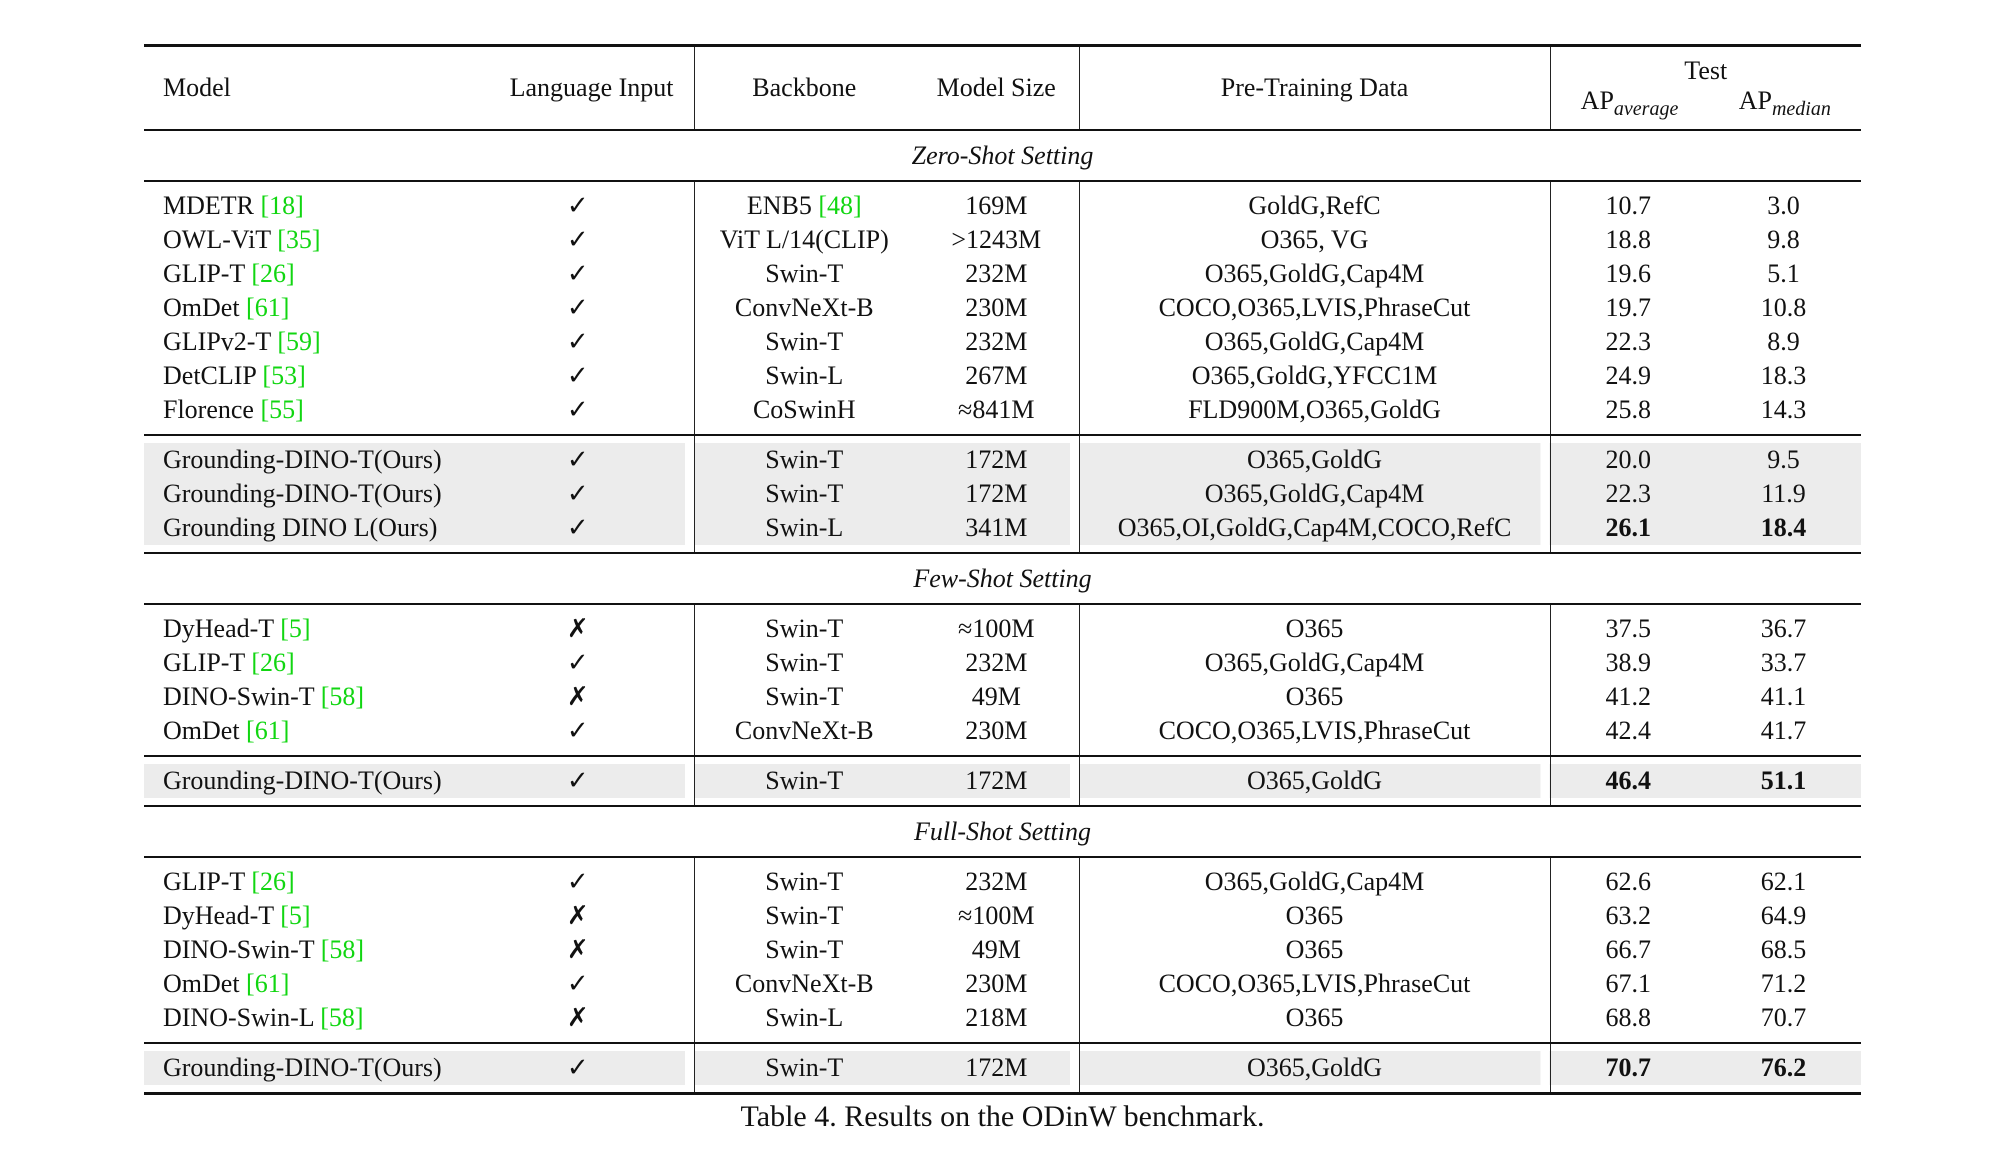 The height and width of the screenshot is (1154, 2005). Describe the element at coordinates (1783, 983) in the screenshot. I see `ap-median: 71.2` at that location.